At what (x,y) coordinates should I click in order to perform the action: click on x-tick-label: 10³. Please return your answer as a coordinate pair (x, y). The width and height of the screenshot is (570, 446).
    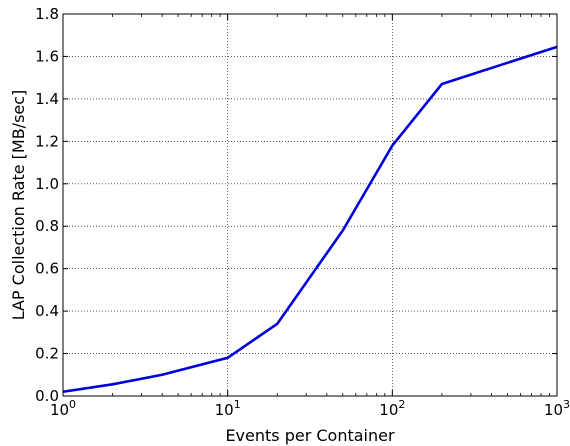
    Looking at the image, I should click on (557, 408).